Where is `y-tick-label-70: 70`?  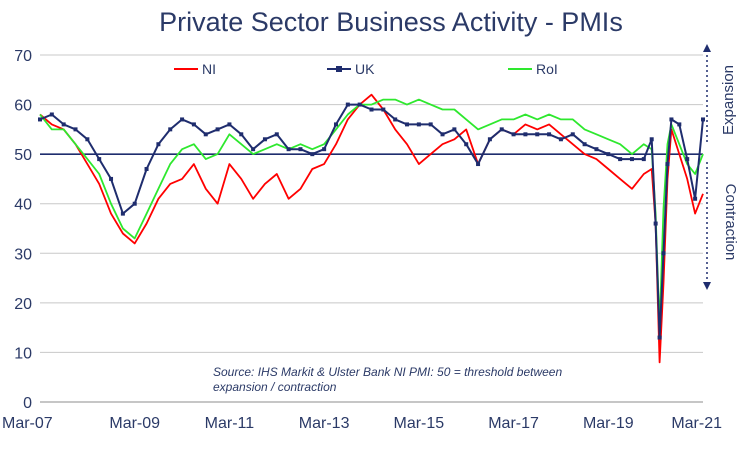
y-tick-label-70: 70 is located at coordinates (23, 56).